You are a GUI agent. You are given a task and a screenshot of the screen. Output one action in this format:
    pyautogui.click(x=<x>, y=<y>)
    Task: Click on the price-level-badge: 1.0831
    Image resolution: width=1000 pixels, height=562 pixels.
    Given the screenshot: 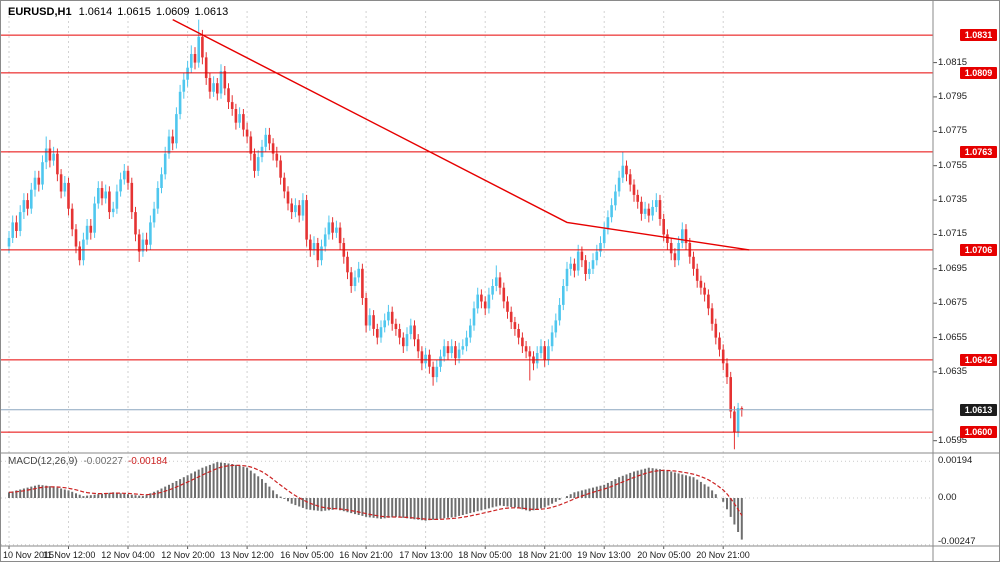 What is the action you would take?
    pyautogui.click(x=978, y=35)
    